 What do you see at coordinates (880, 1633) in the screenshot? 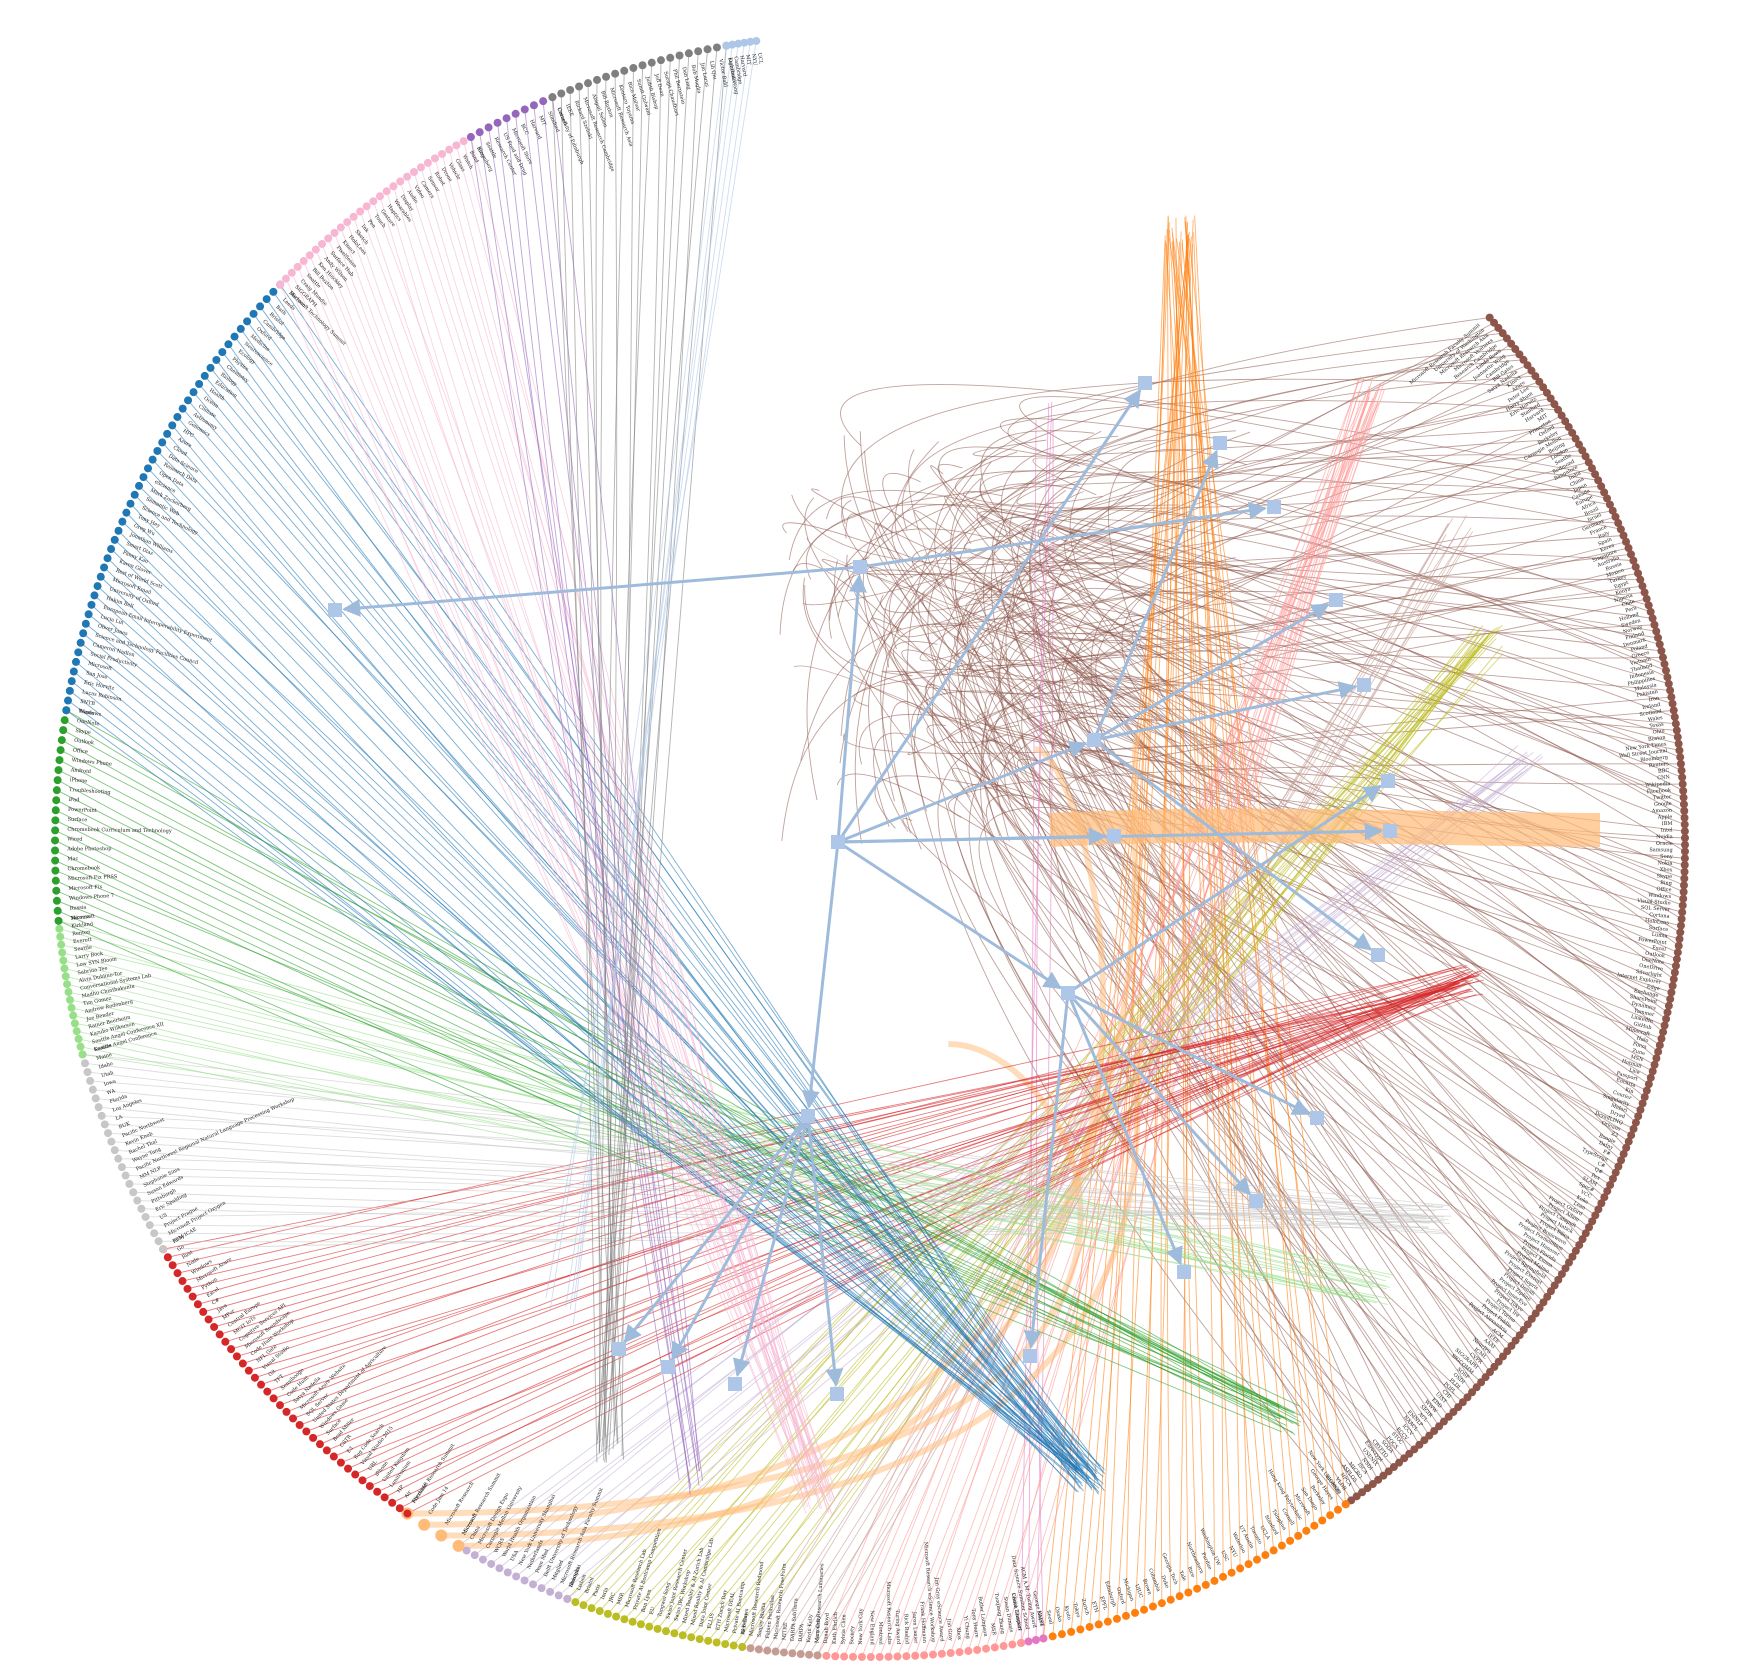
I see `leaf-label: Montreal` at bounding box center [880, 1633].